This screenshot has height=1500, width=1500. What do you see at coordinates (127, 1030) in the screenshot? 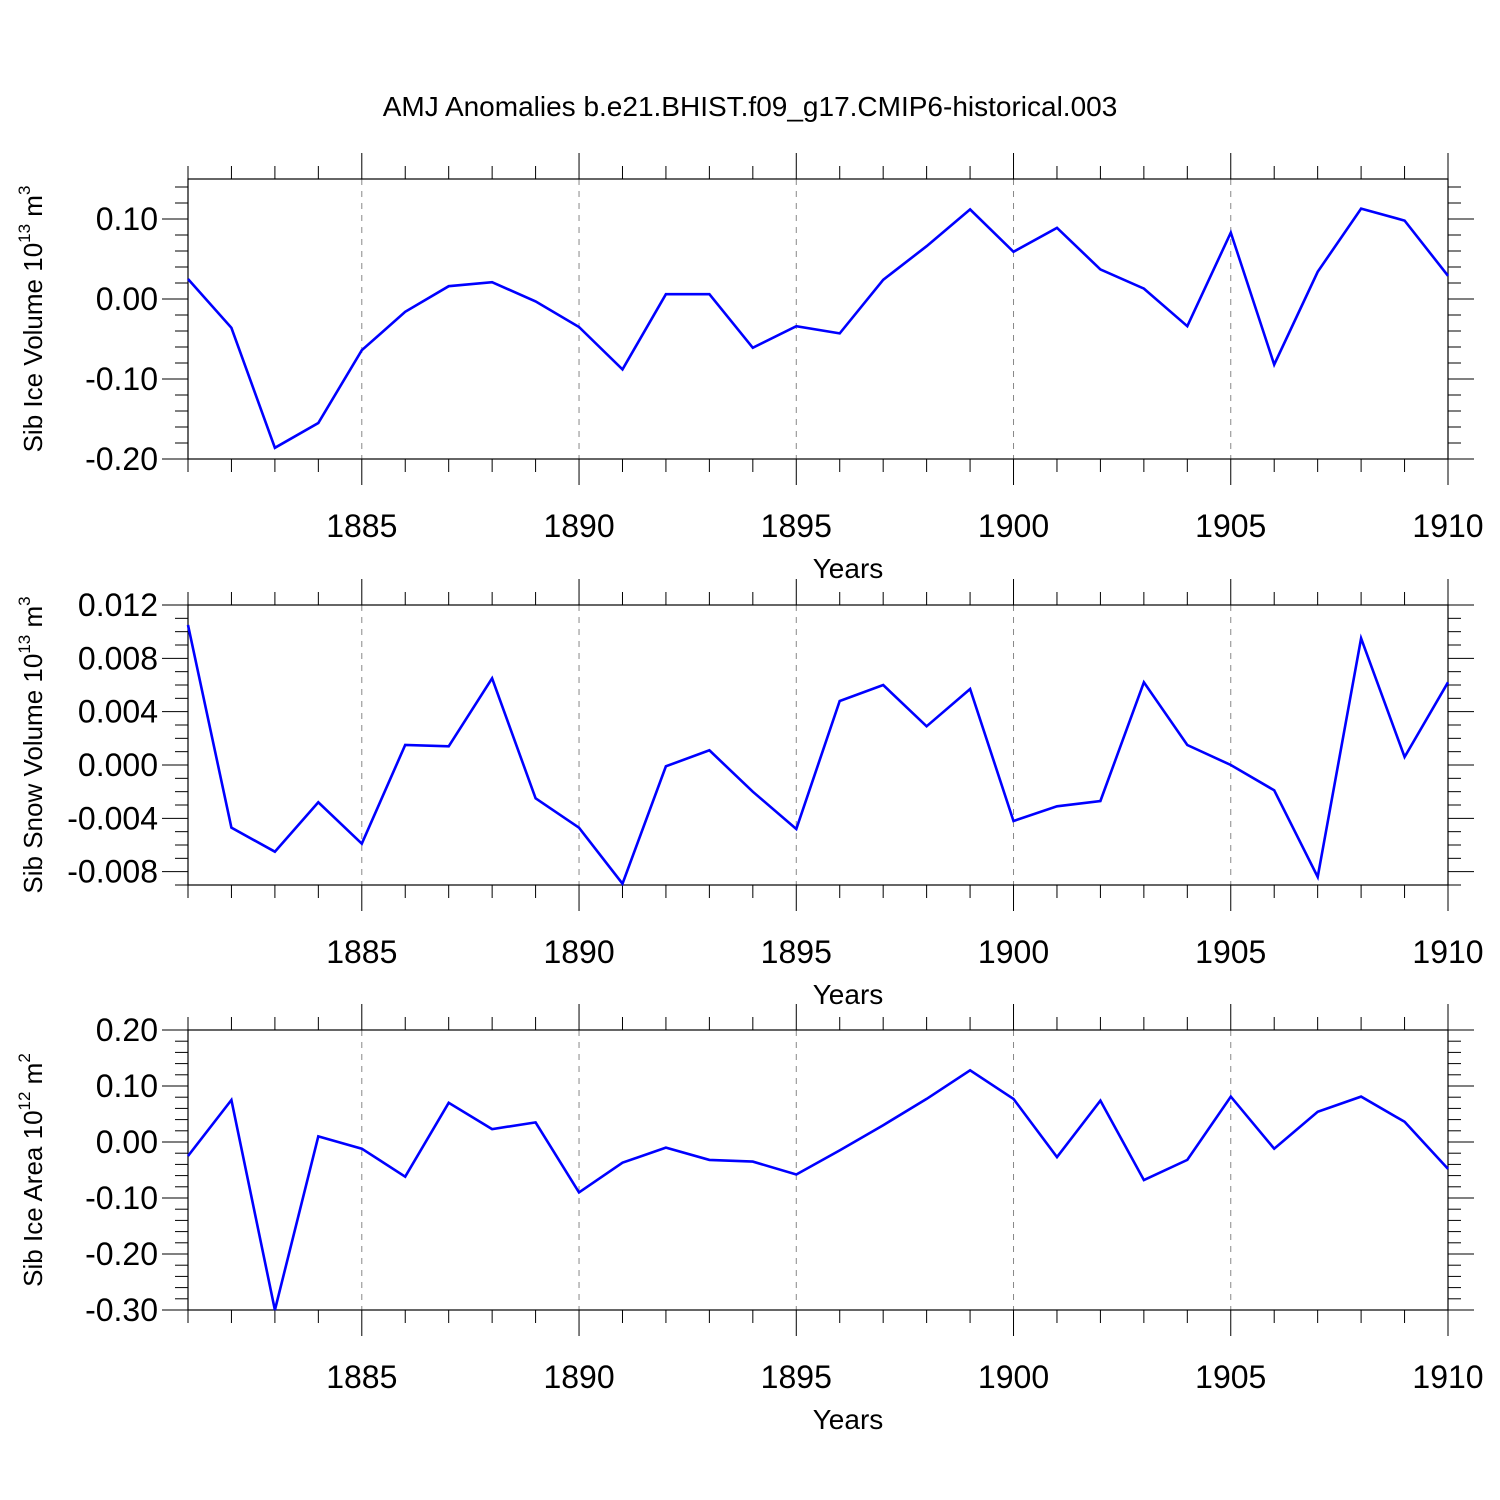
I see `y-tick-label: 0.20` at bounding box center [127, 1030].